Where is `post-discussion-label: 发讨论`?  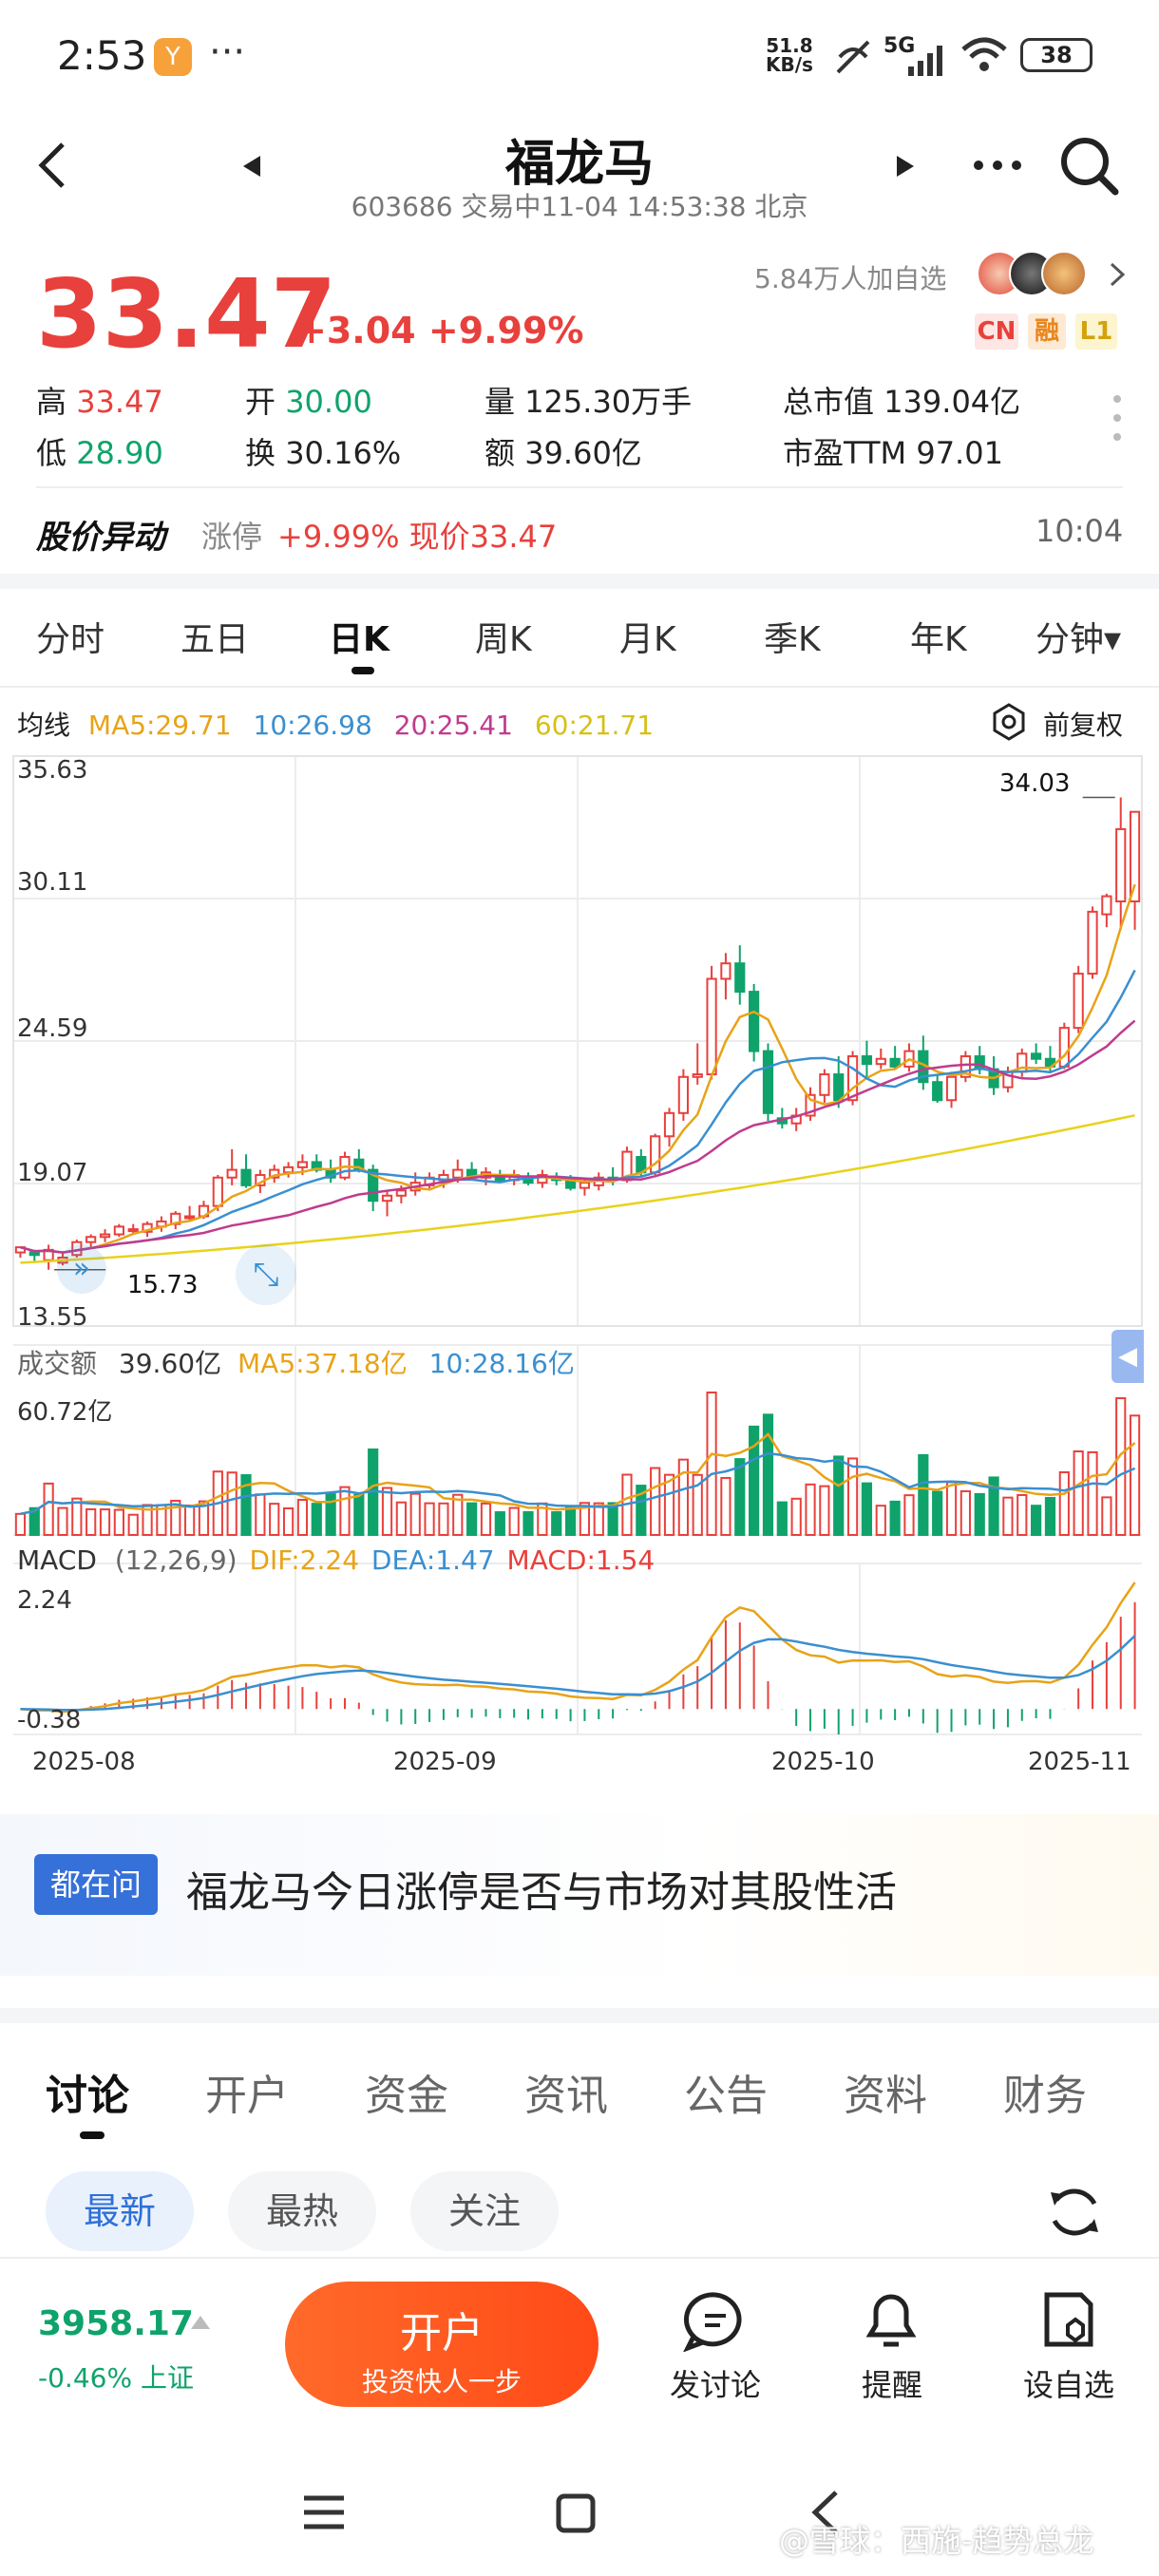 post-discussion-label: 发讨论 is located at coordinates (715, 2385).